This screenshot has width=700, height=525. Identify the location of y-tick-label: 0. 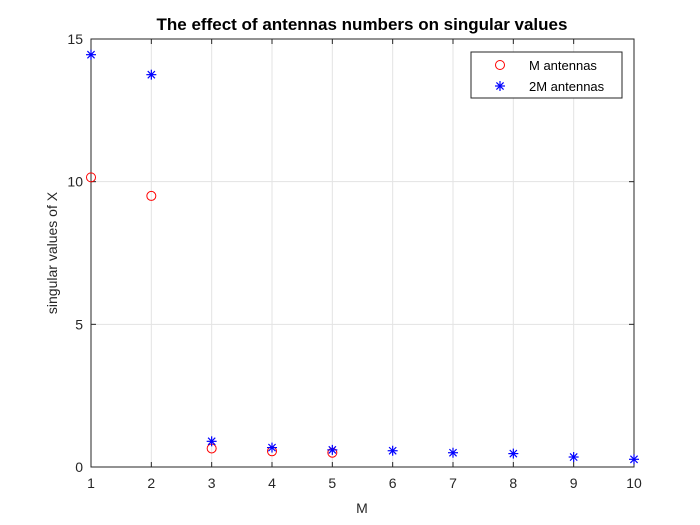
(79, 467).